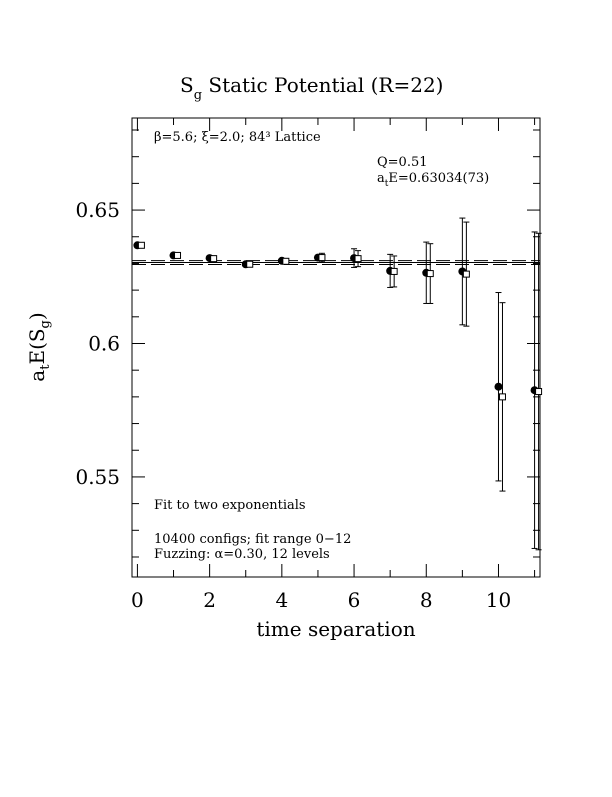 The width and height of the screenshot is (612, 797). I want to click on chart-title-rest: Static Potential (R=22), so click(322, 85).